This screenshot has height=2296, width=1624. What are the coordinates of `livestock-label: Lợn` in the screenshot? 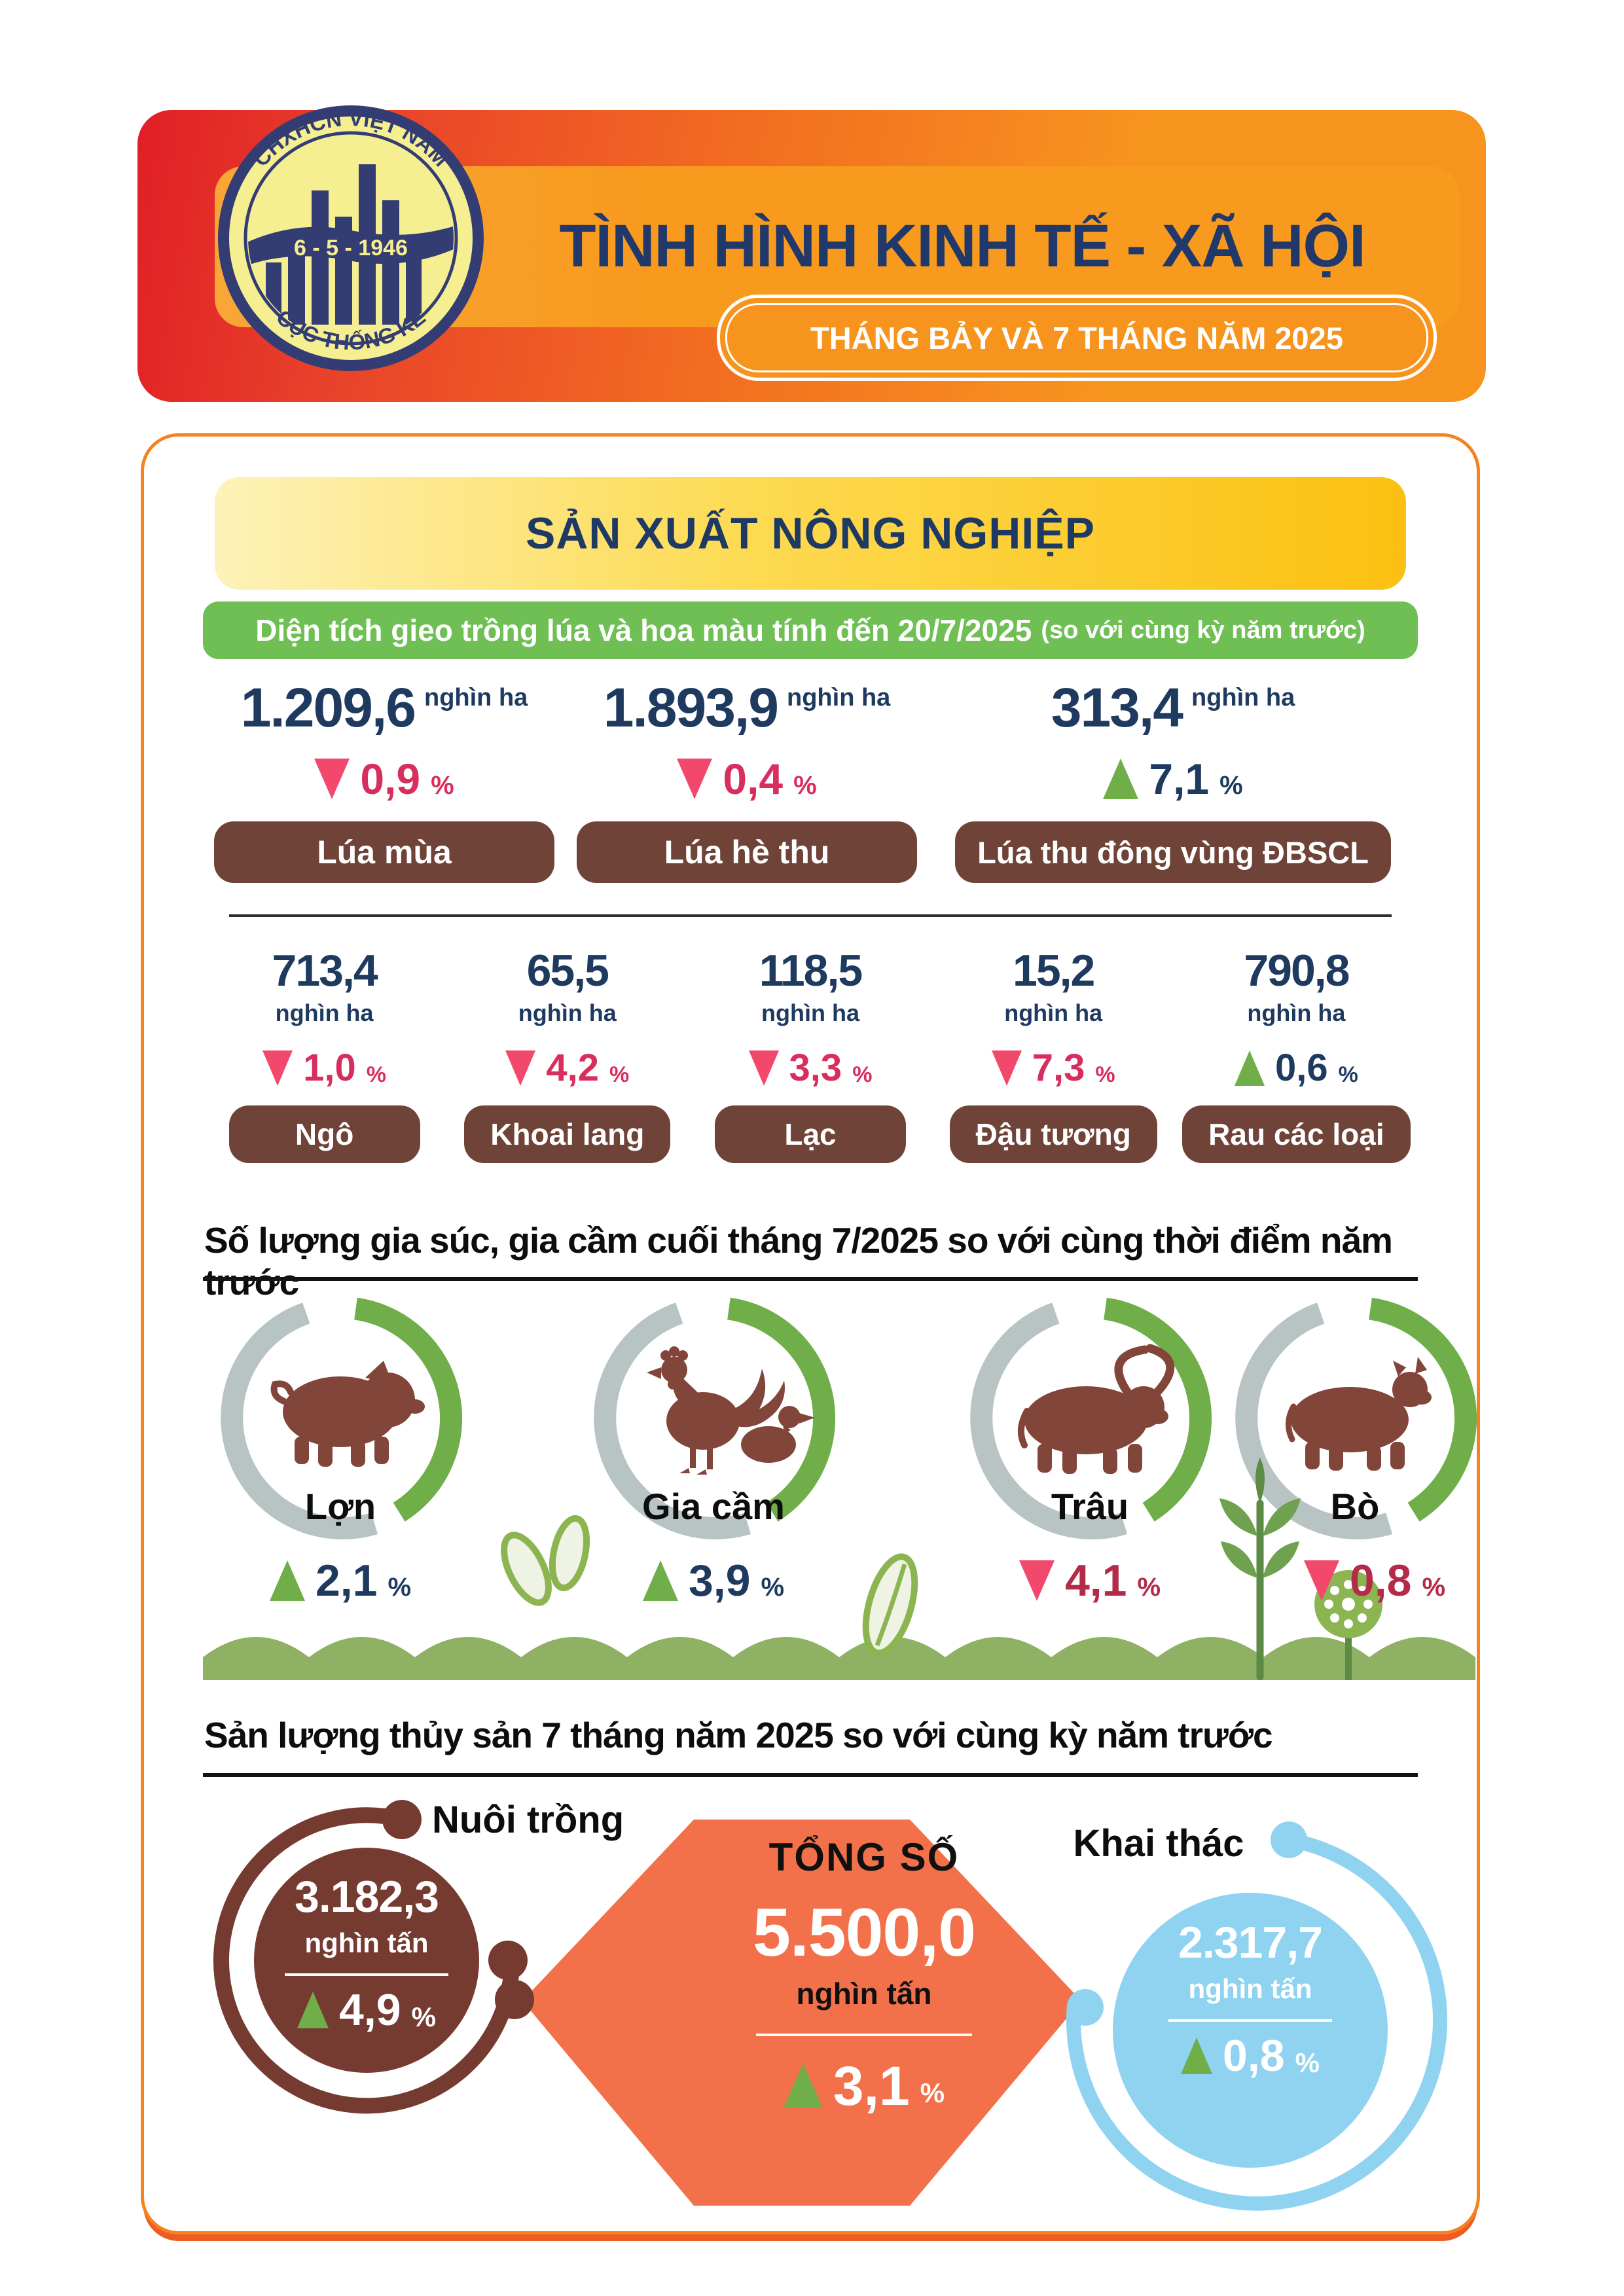 It's located at (340, 1507).